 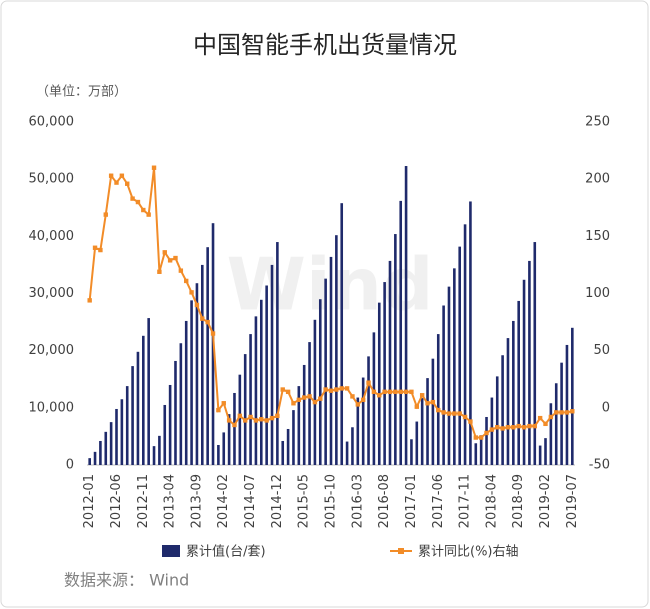 What do you see at coordinates (599, 465) in the screenshot?
I see `y2-tick-label: -50` at bounding box center [599, 465].